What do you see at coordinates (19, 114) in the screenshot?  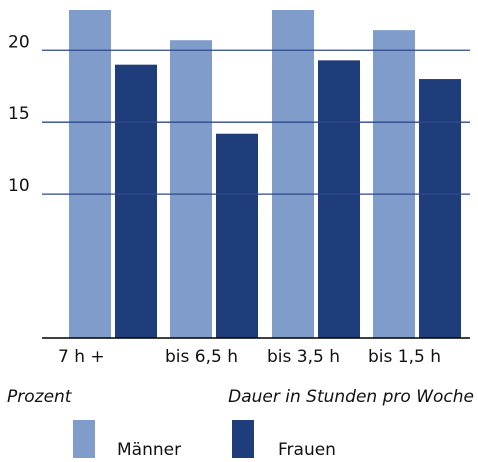 I see `y-tick-label: 15` at bounding box center [19, 114].